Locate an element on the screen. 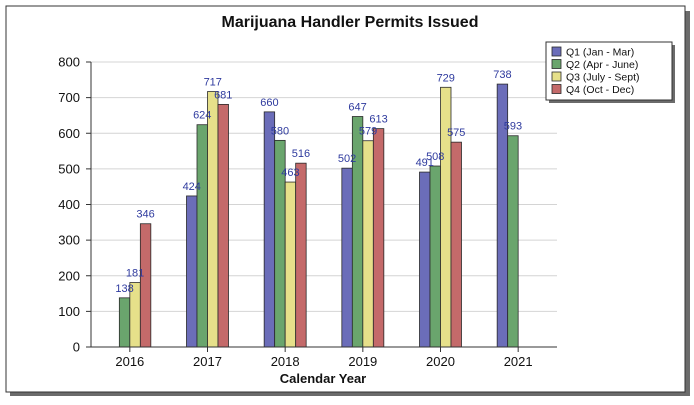 The image size is (694, 405). legend-label: Q4 (Oct - Dec) is located at coordinates (600, 90).